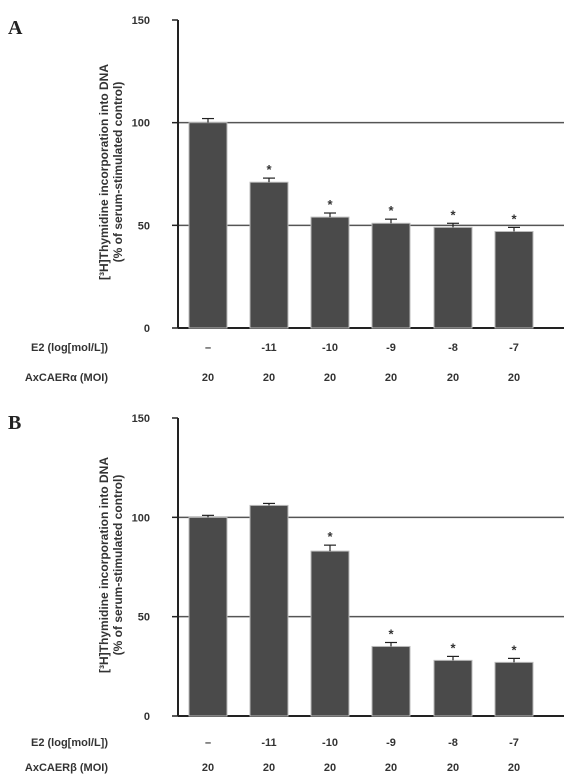  I want to click on panel-letter: A, so click(15, 28).